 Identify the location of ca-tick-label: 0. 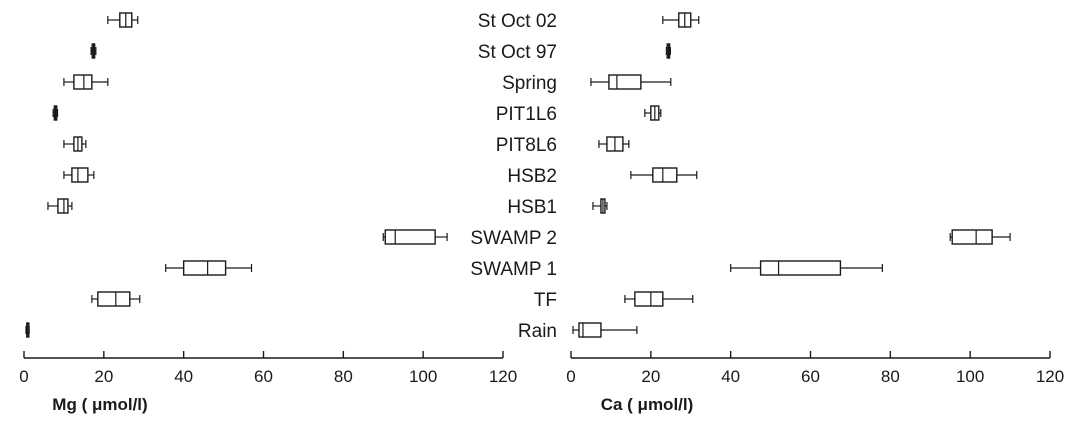
(570, 376).